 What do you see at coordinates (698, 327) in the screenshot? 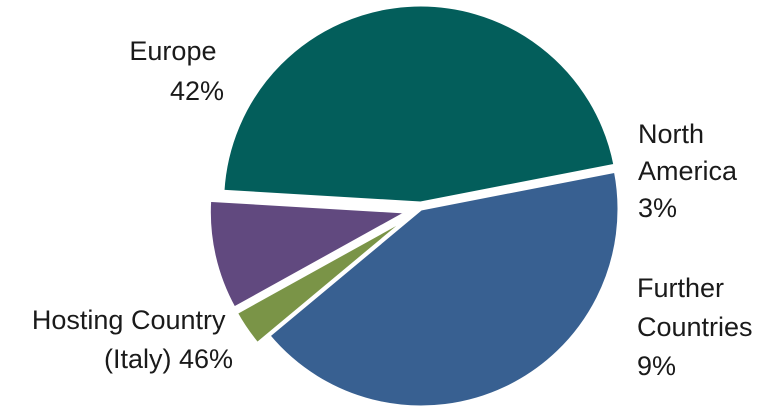
I see `label-further-countries: Further Countries 9%` at bounding box center [698, 327].